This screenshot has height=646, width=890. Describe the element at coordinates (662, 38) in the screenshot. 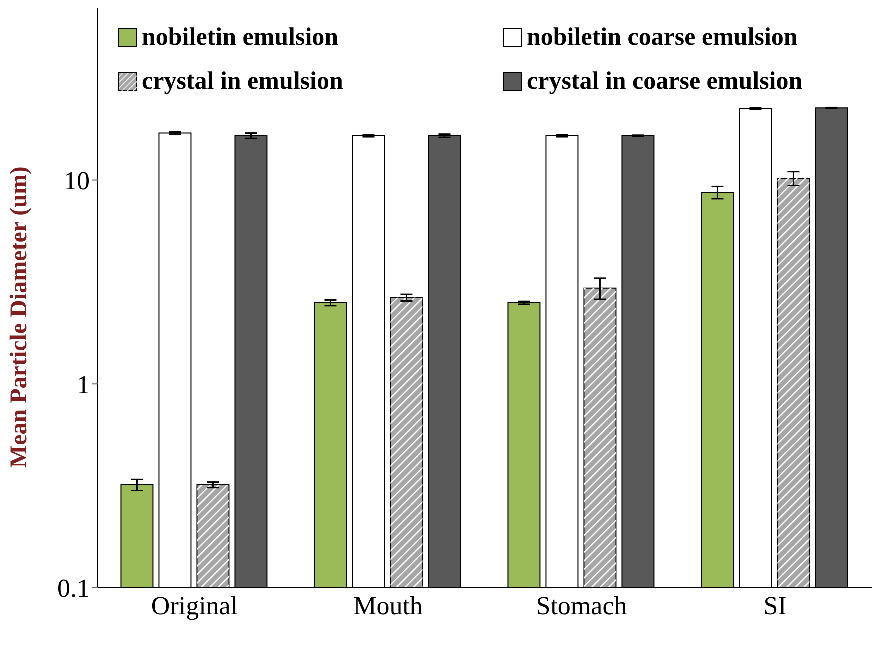

I see `legend-label: nobiletin coarse emulsion` at that location.